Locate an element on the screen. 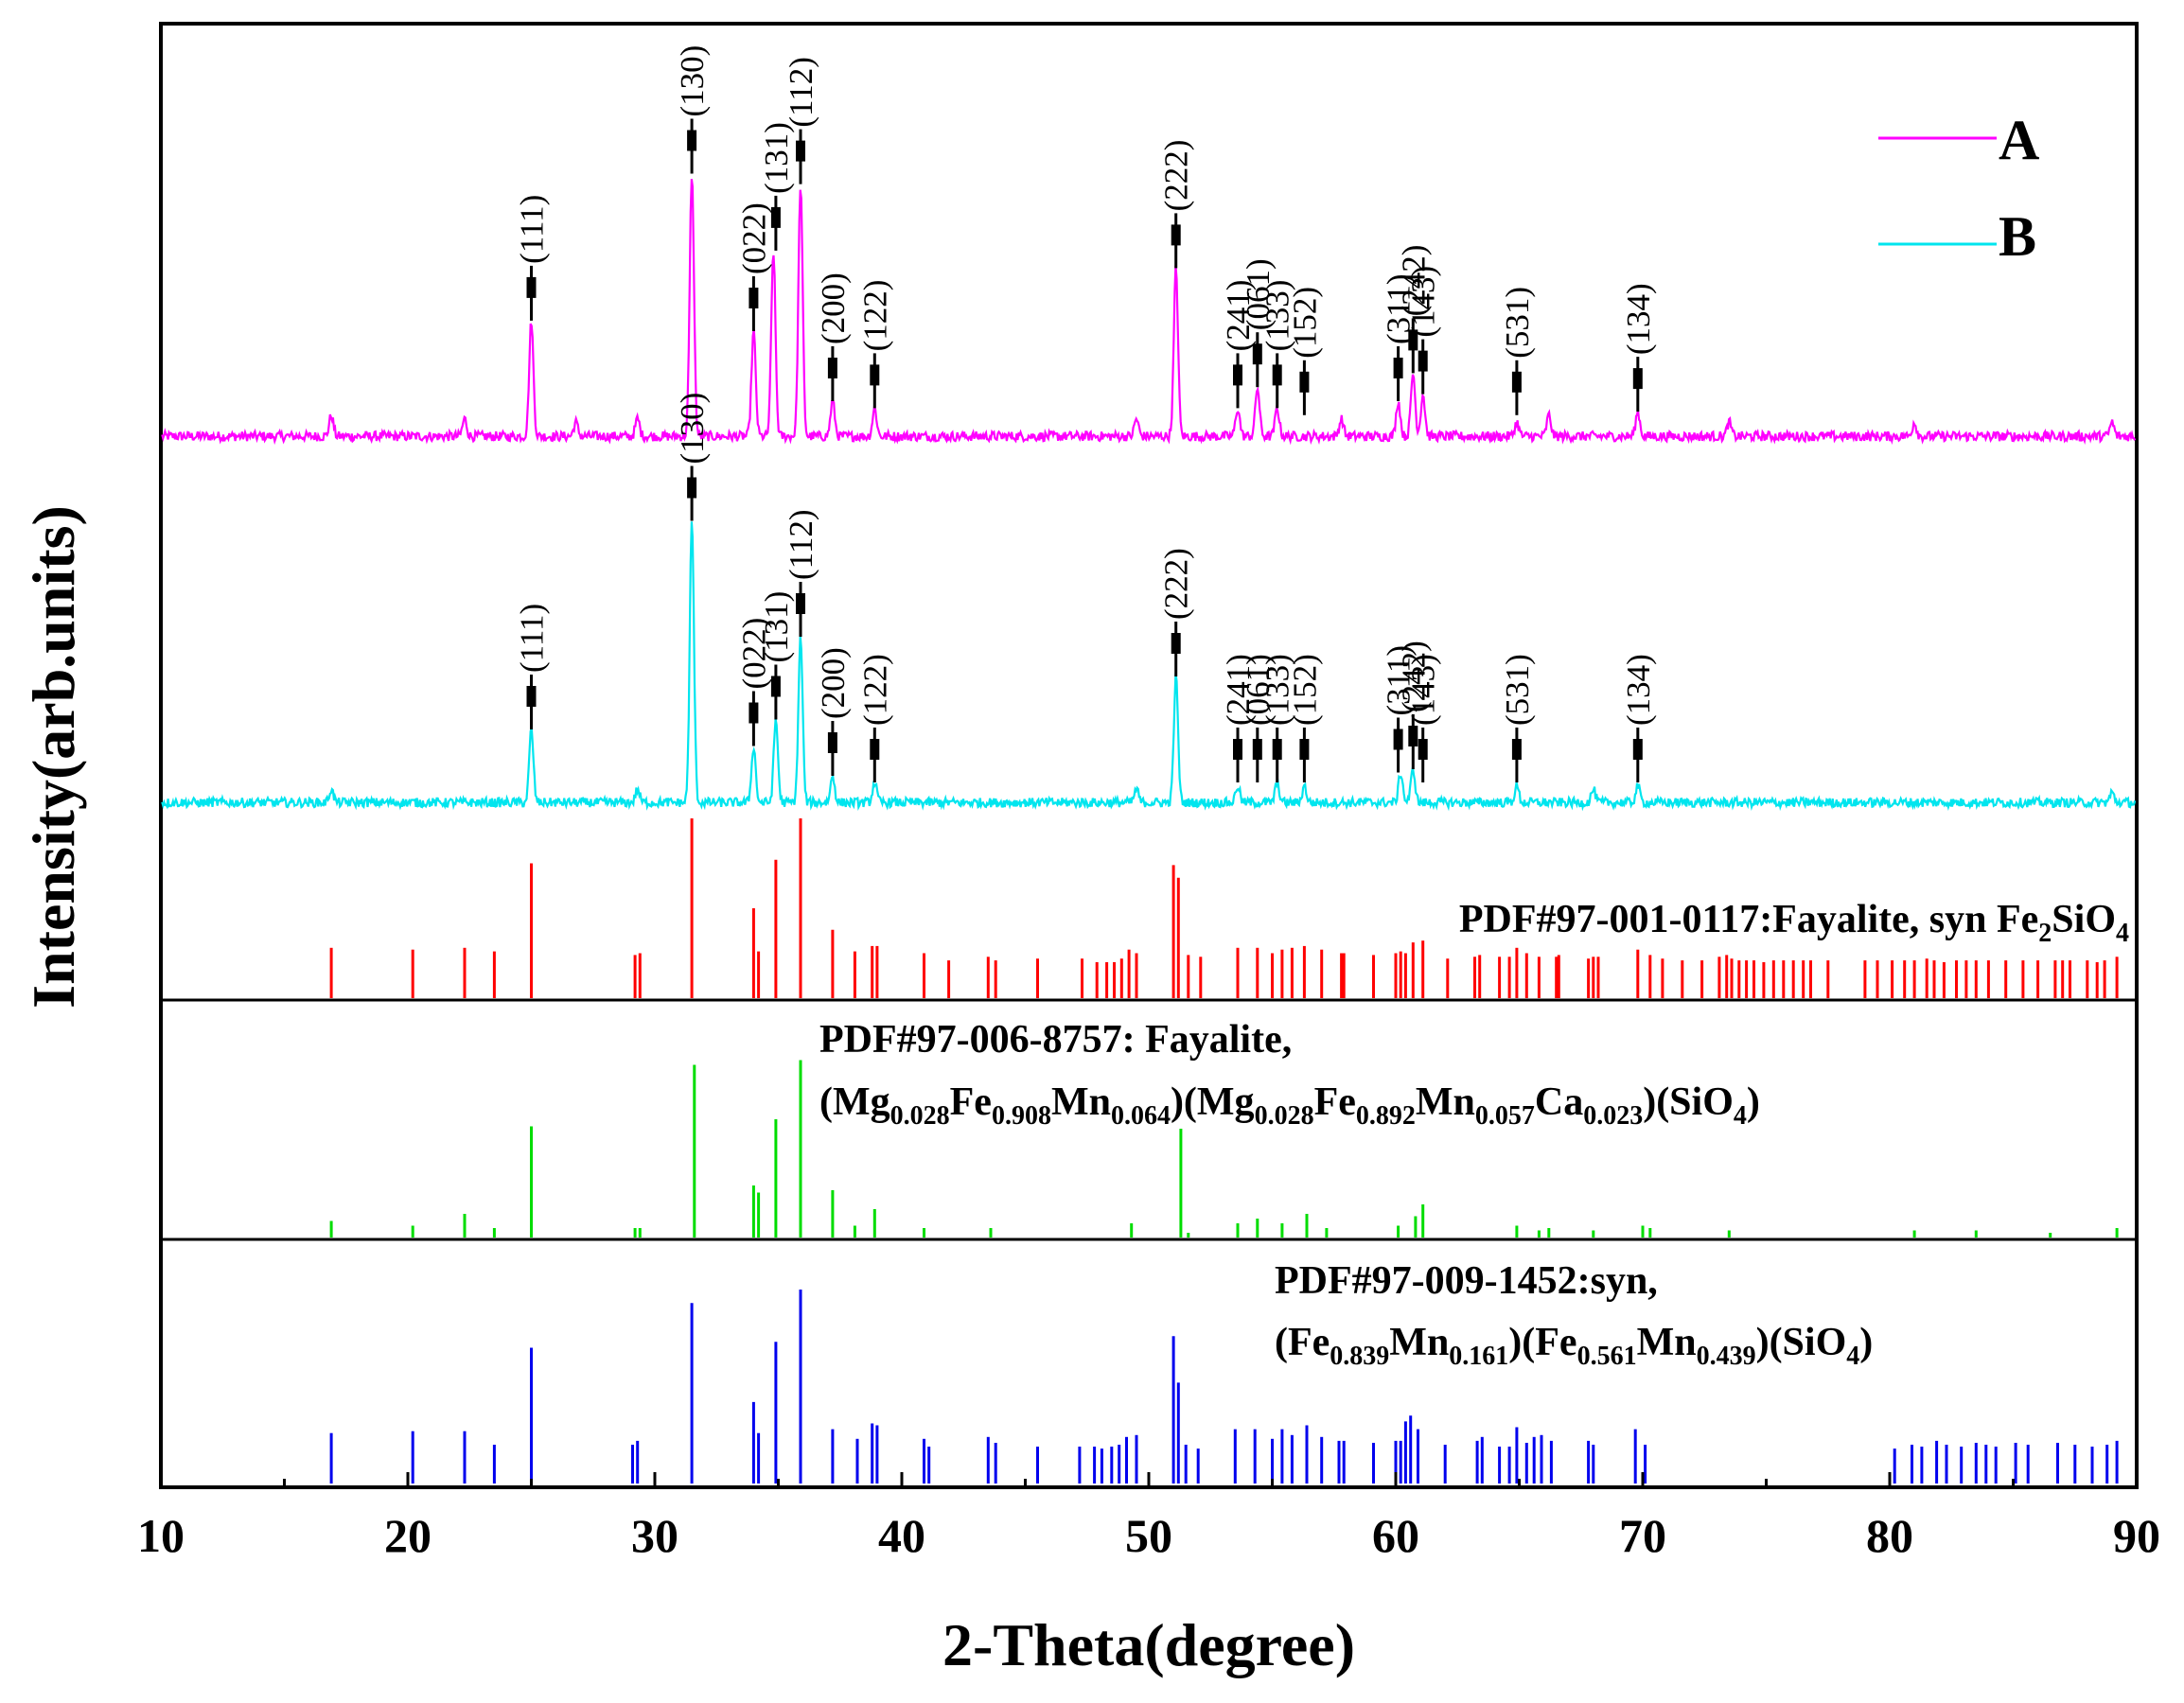  ref-title-pdf-1452: (Fe0.839Mn0.161)(Fe0.561Mn0.439)(SiO4) is located at coordinates (1574, 1346).